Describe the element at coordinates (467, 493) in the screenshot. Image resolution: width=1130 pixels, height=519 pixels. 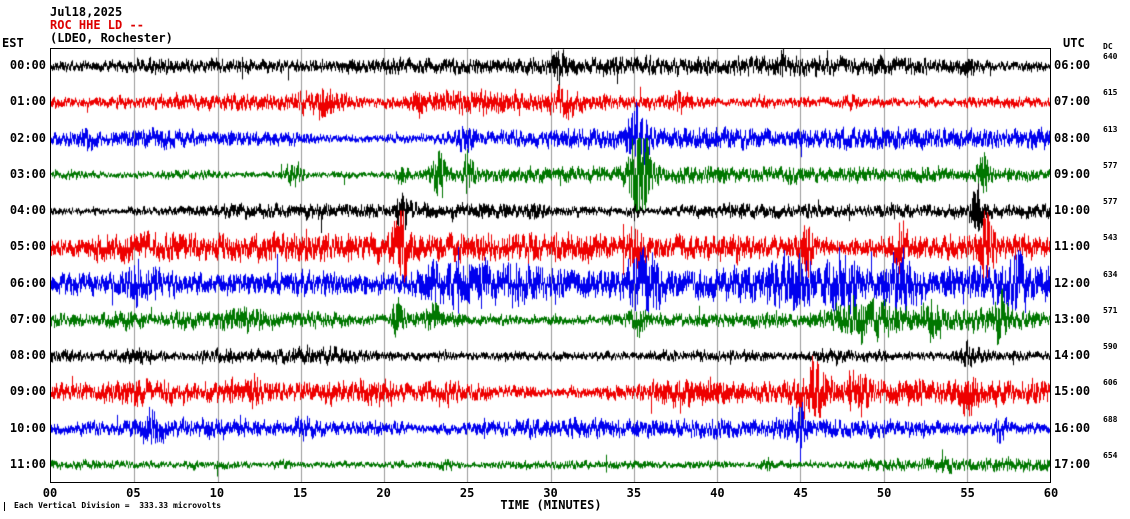
I see `x-tick-label: 25` at that location.